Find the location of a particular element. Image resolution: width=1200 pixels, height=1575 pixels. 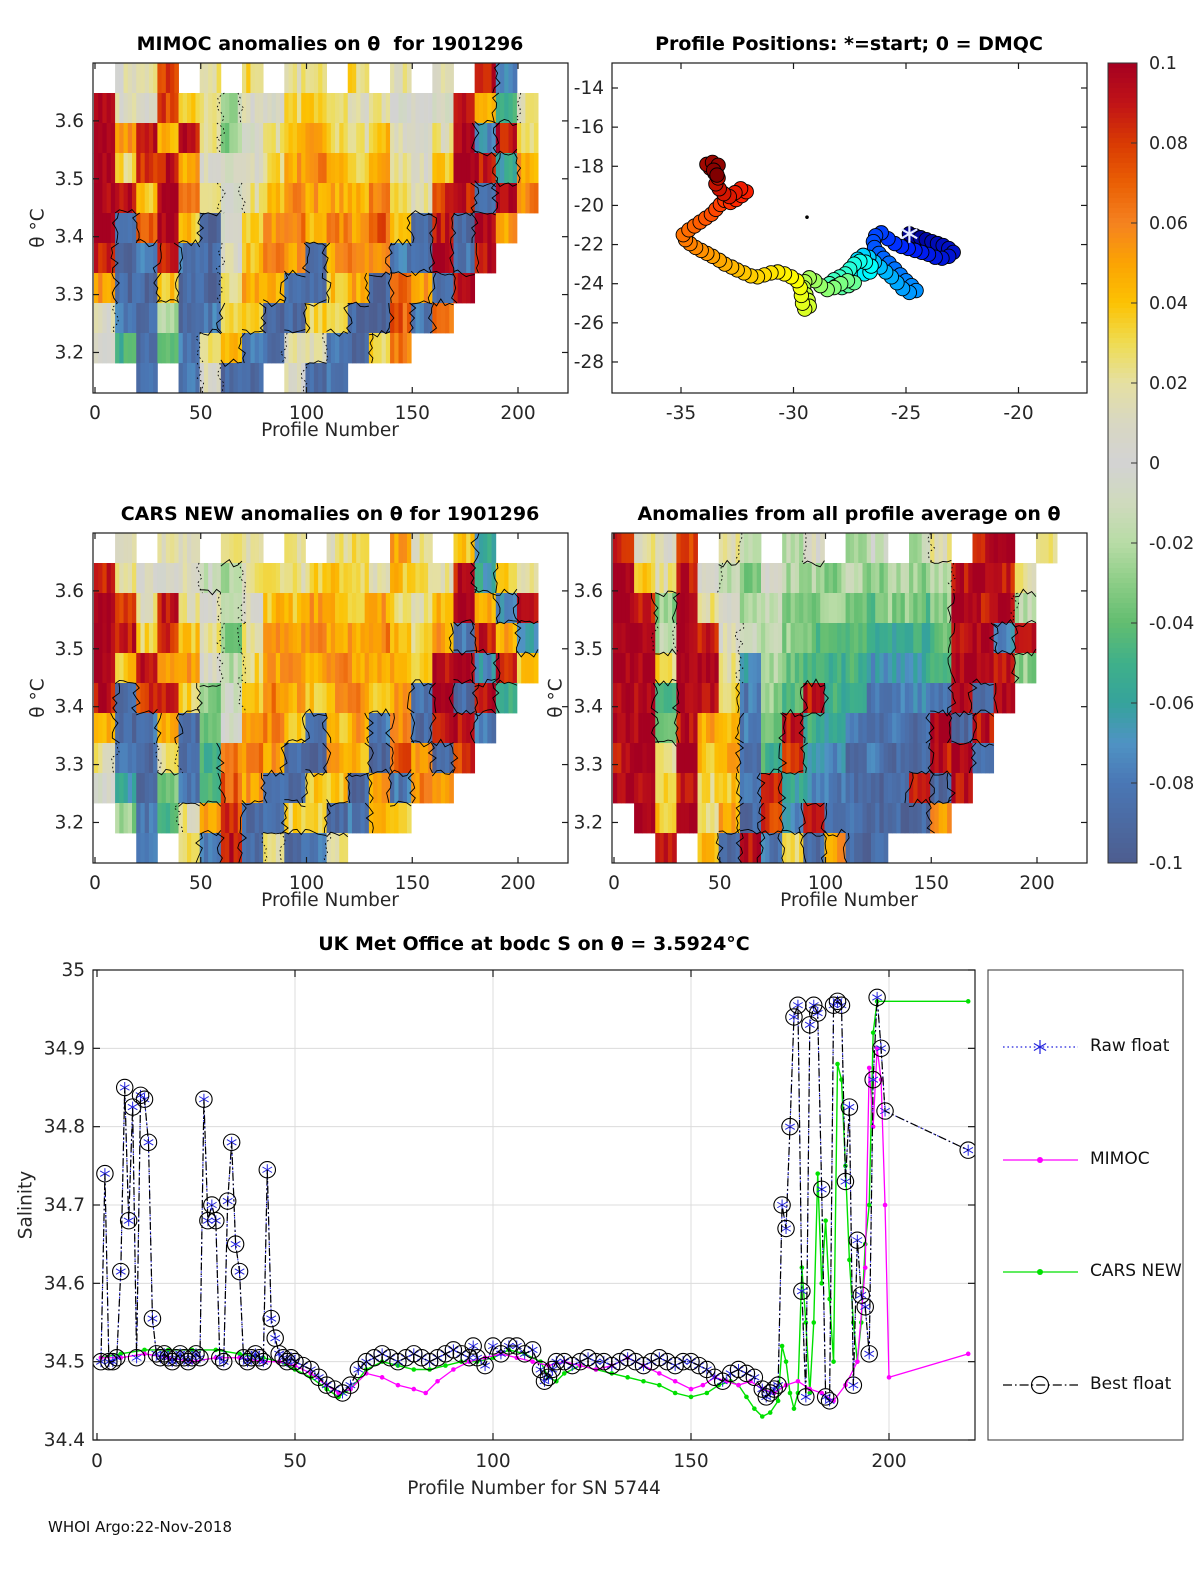

cars-heatmap-panel: 0 50 100 150 200 3.2 3.3 3.4 3.5 3.6 is located at coordinates (312, 713).